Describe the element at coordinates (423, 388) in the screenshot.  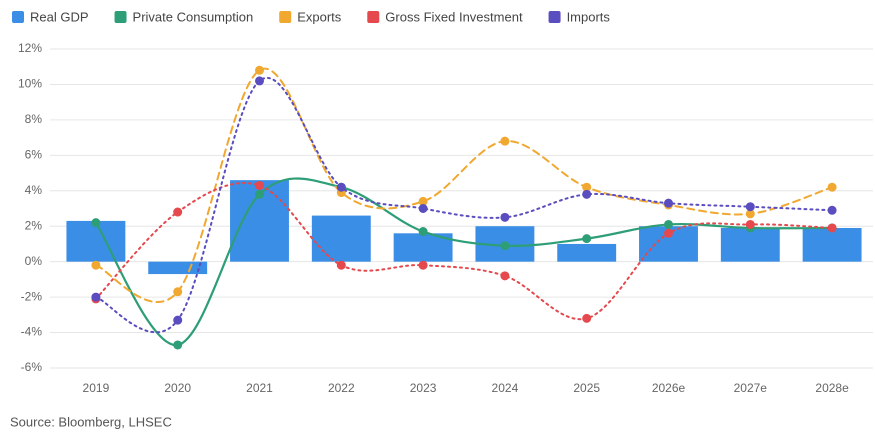
I see `x-tick-label: 2023` at that location.